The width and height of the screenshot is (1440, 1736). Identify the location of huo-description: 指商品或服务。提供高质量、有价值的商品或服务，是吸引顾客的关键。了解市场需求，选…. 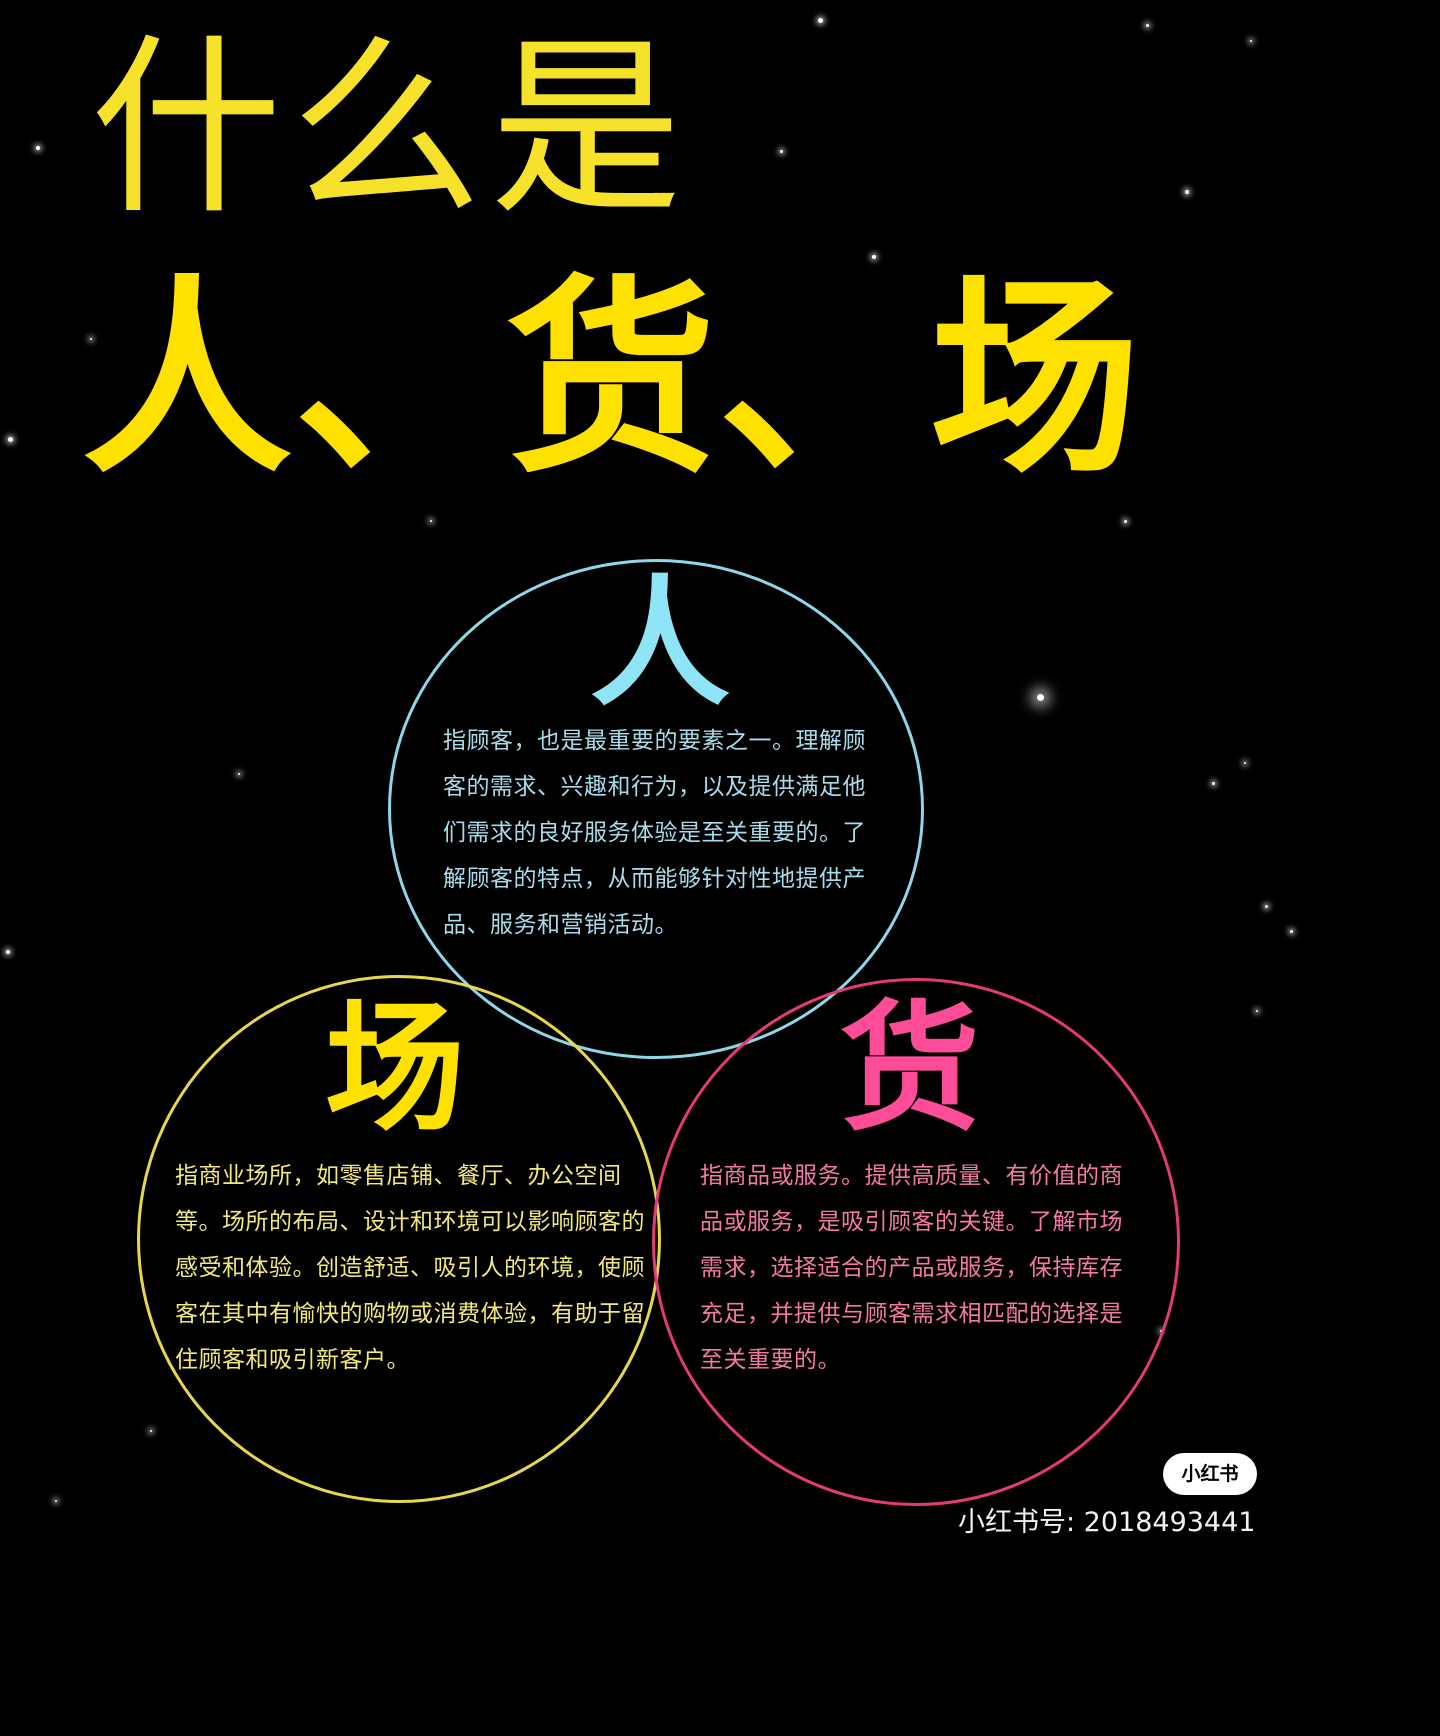
(911, 1268).